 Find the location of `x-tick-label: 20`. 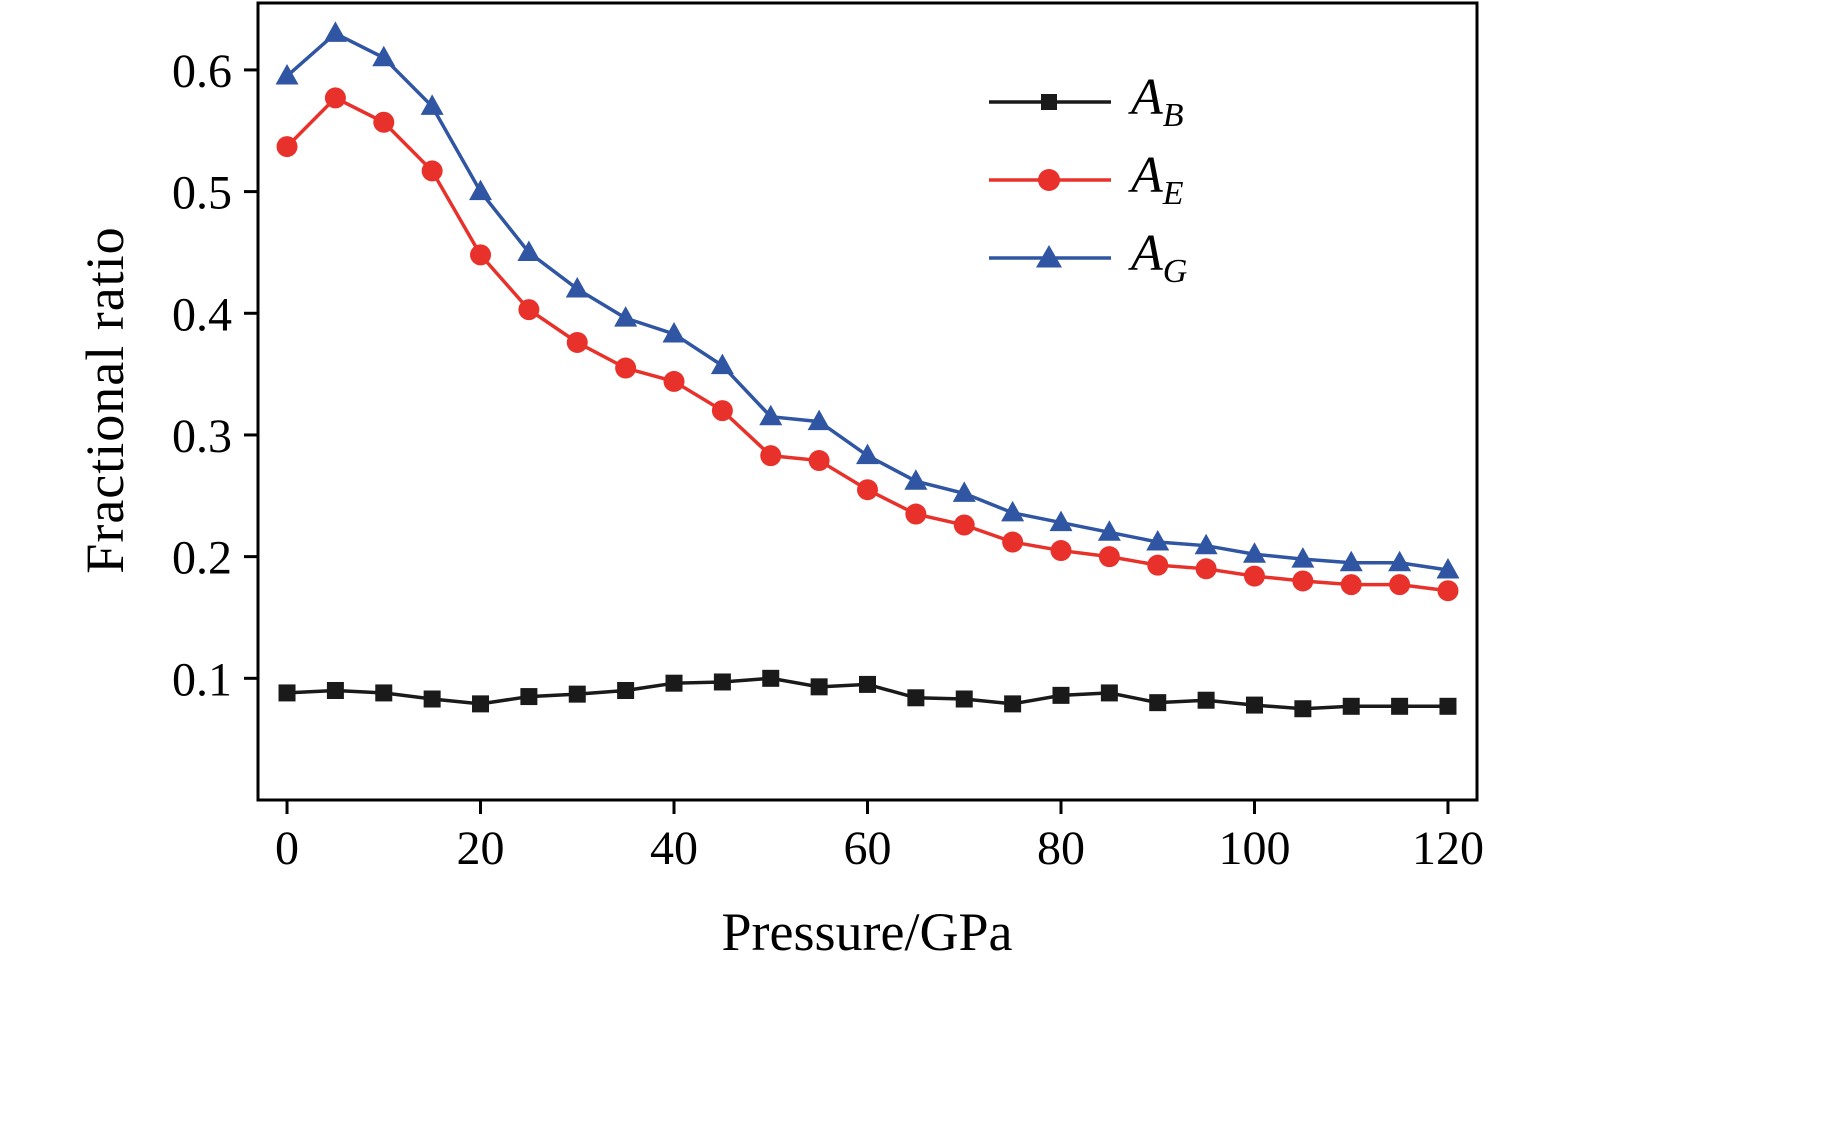

x-tick-label: 20 is located at coordinates (481, 848).